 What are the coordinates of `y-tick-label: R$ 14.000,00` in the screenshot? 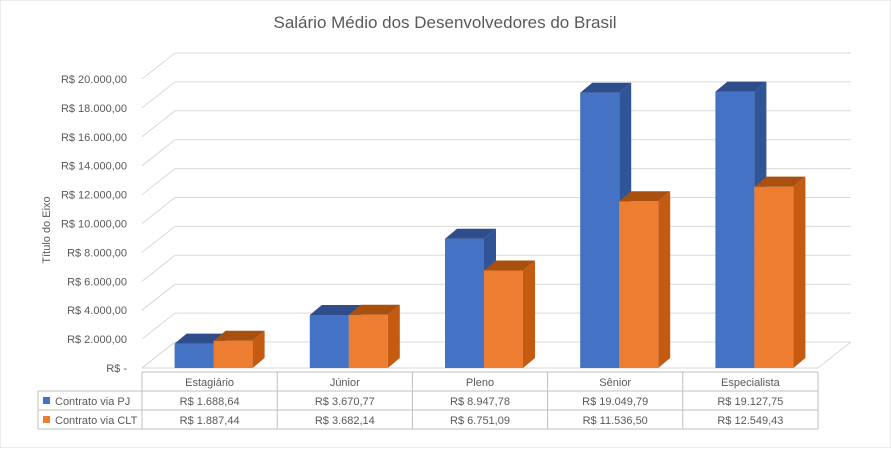 It's located at (94, 167).